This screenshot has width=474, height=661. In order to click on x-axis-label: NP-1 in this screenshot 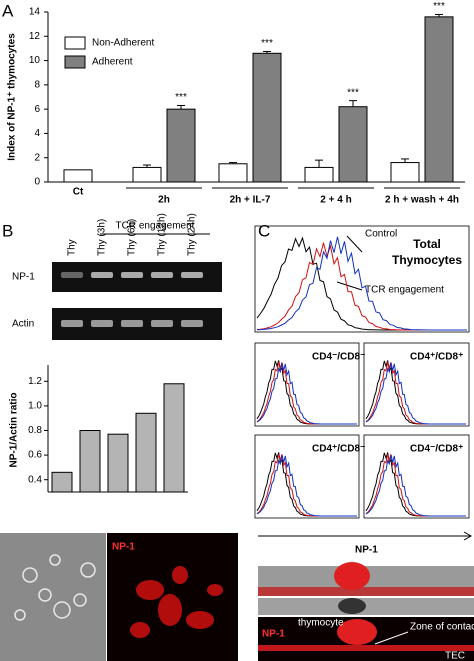, I will do `click(366, 550)`.